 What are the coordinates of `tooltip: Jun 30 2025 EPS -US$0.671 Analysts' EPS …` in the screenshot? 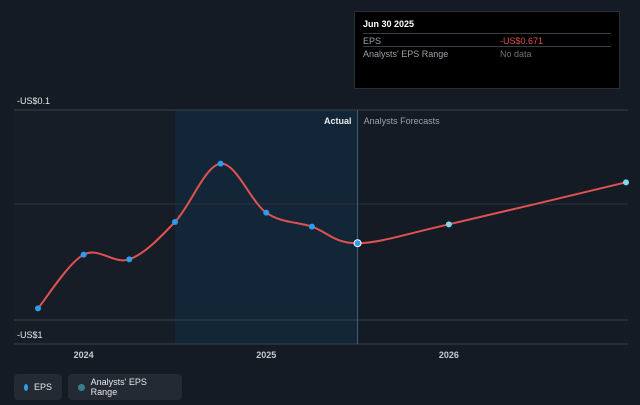 It's located at (487, 50).